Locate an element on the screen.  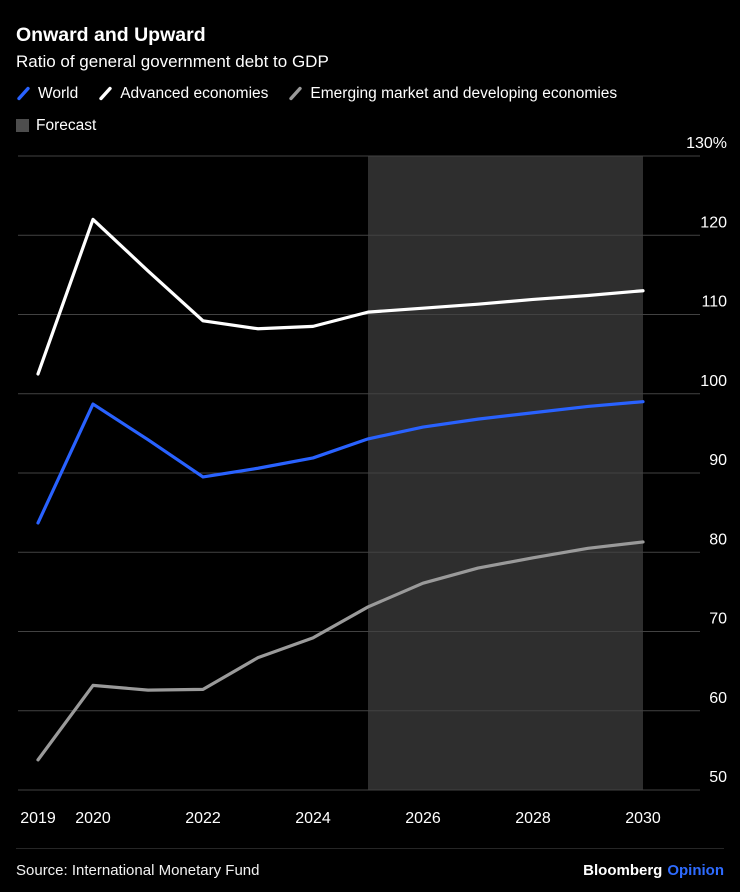
legend-item-advanced-economies: Advanced economies is located at coordinates (183, 94).